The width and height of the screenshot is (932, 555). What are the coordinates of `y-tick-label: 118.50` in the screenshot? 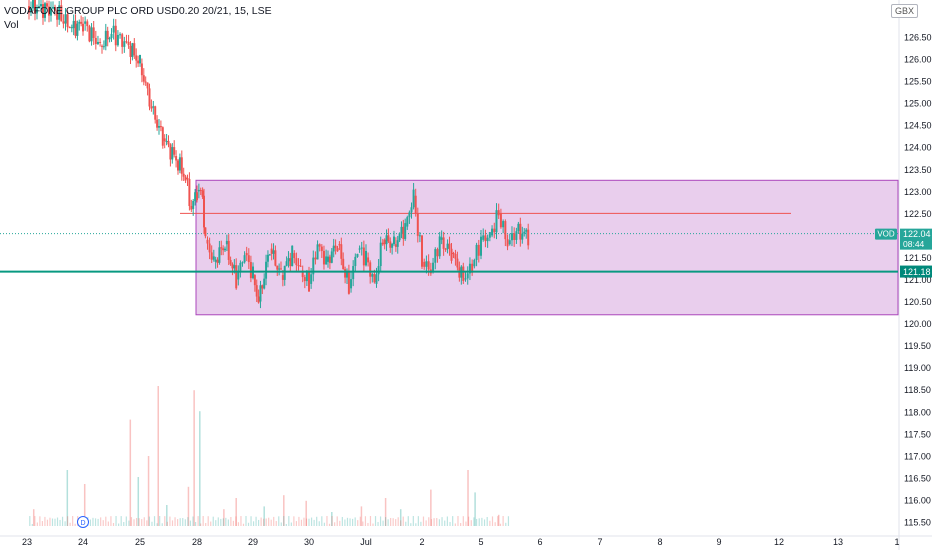 It's located at (917, 390).